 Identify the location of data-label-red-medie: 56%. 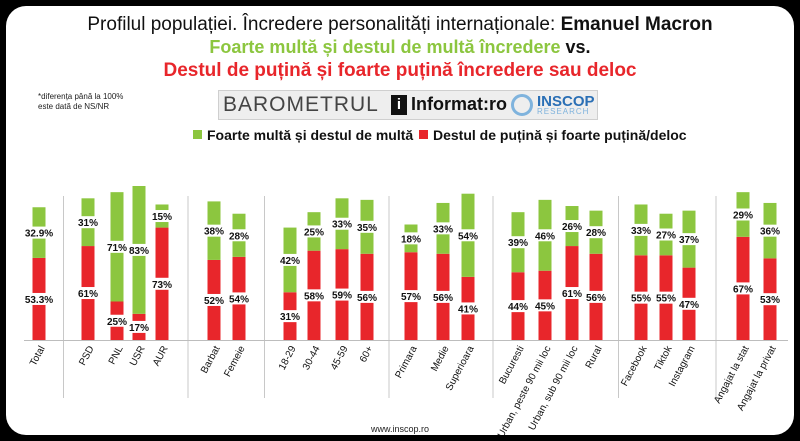
(443, 298).